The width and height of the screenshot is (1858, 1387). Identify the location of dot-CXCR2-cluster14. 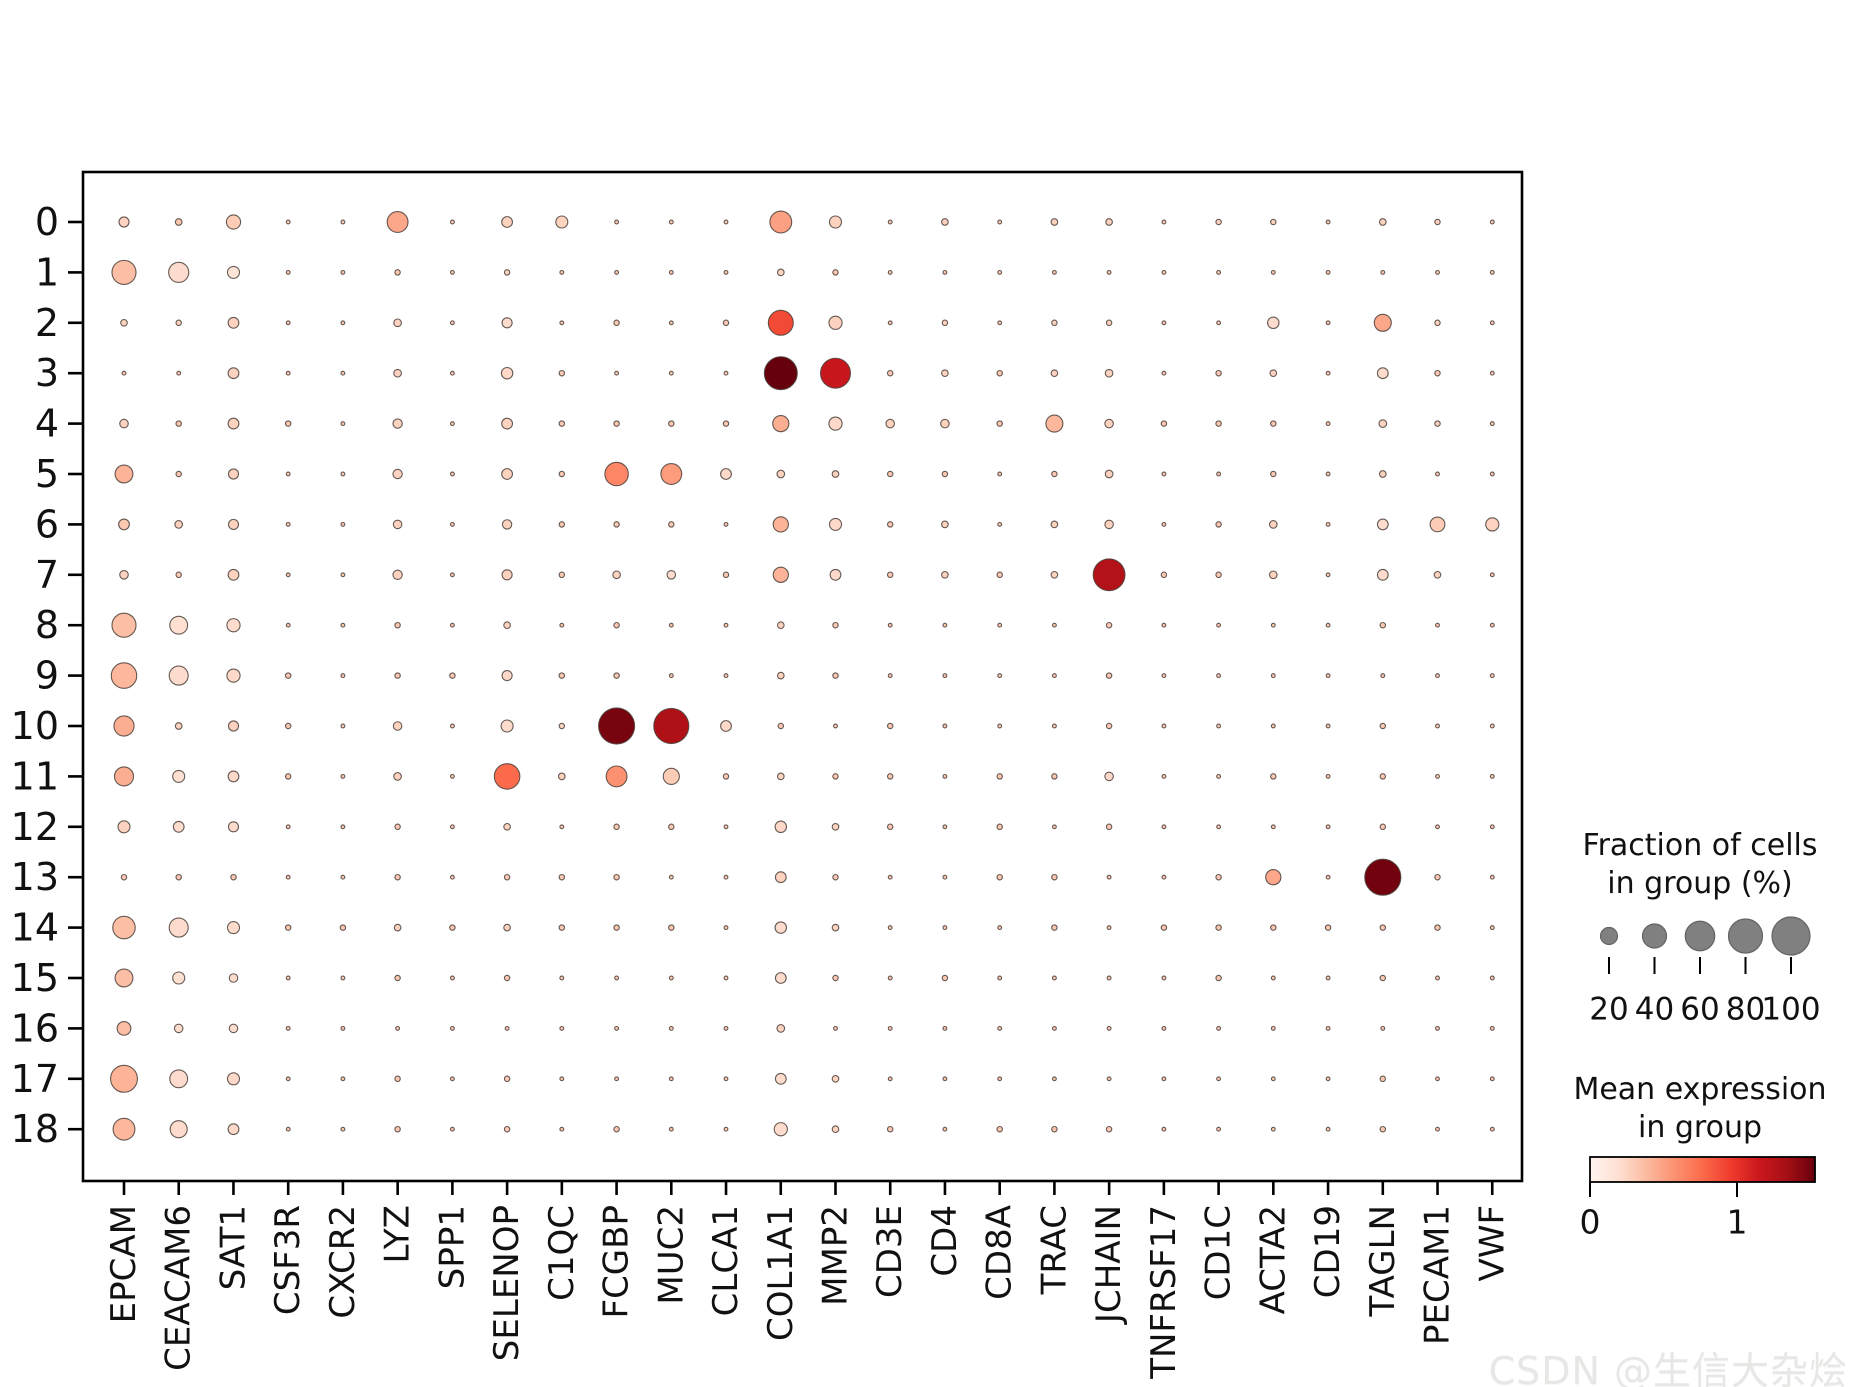
(343, 927).